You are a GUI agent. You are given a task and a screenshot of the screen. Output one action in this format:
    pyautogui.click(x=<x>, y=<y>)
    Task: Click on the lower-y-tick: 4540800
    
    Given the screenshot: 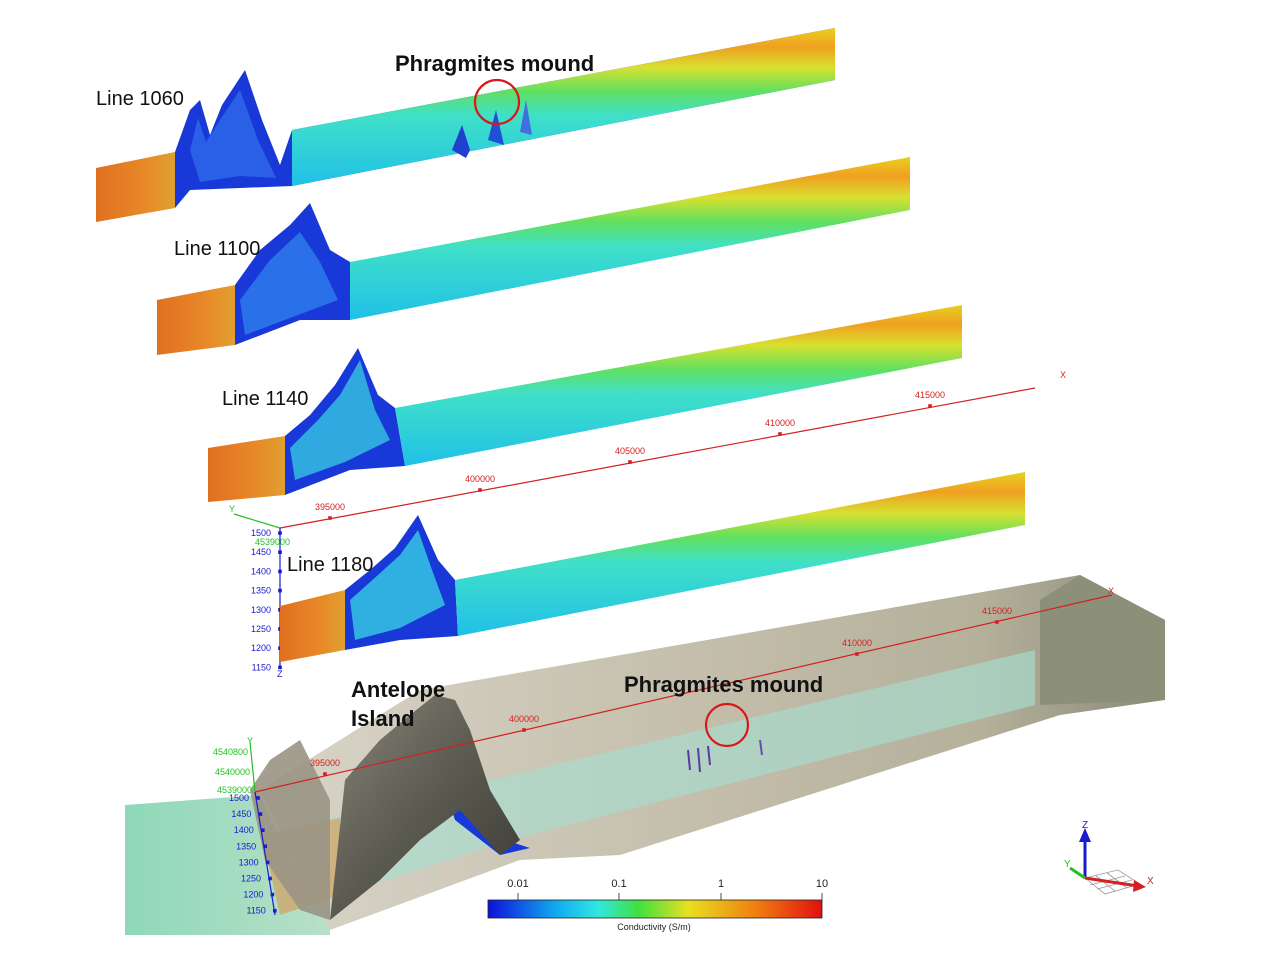 What is the action you would take?
    pyautogui.click(x=230, y=752)
    